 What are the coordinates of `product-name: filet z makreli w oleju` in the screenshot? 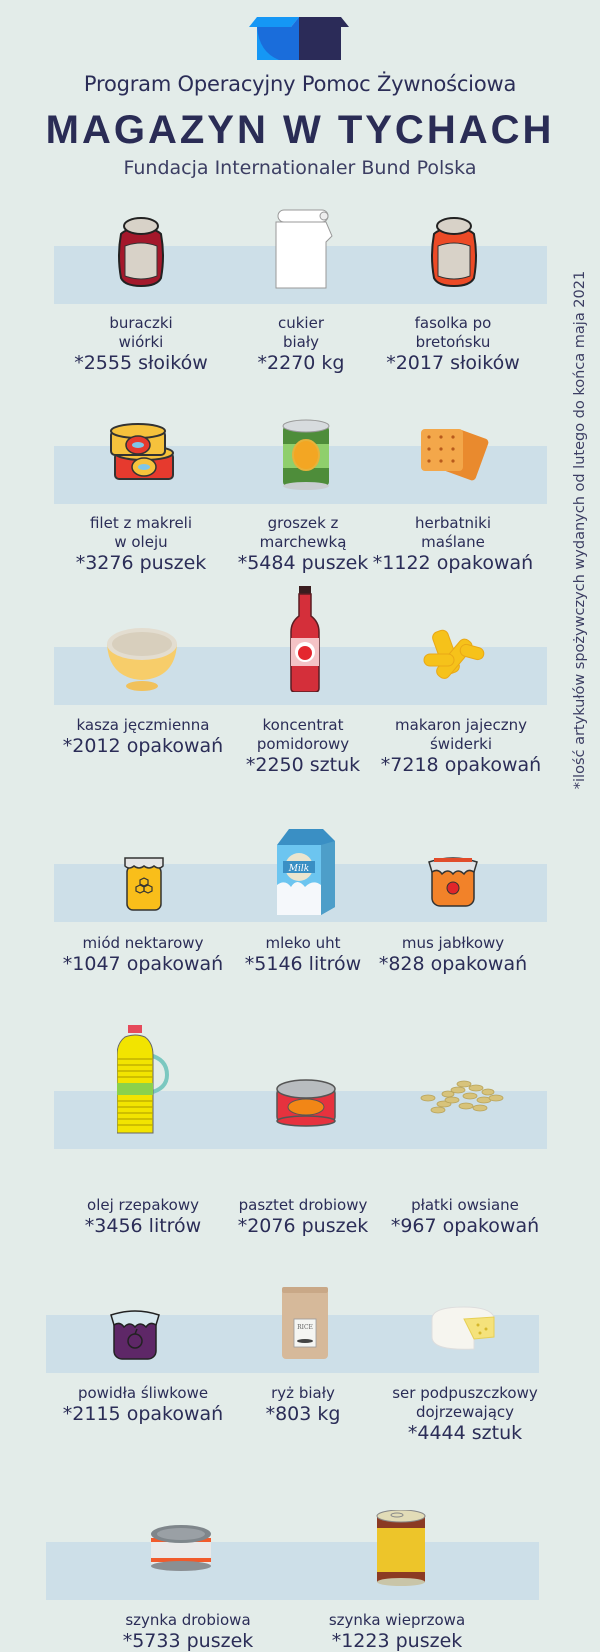 It's located at (141, 532).